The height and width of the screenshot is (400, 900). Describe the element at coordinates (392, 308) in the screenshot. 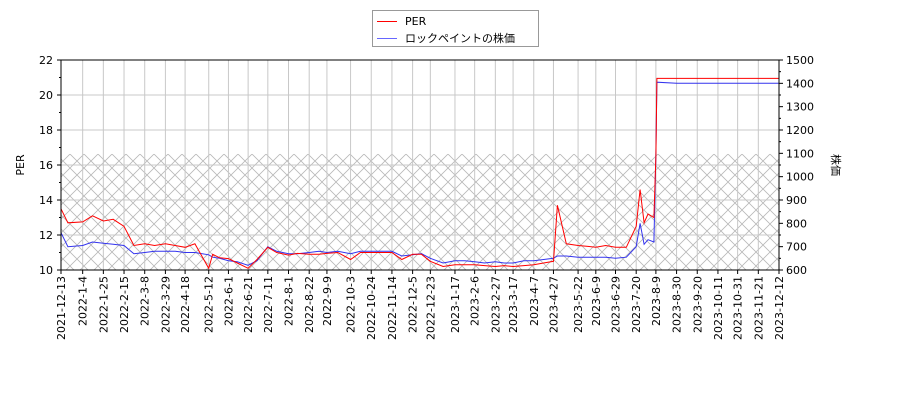

I see `x-tick-label: 2022-11-14` at that location.